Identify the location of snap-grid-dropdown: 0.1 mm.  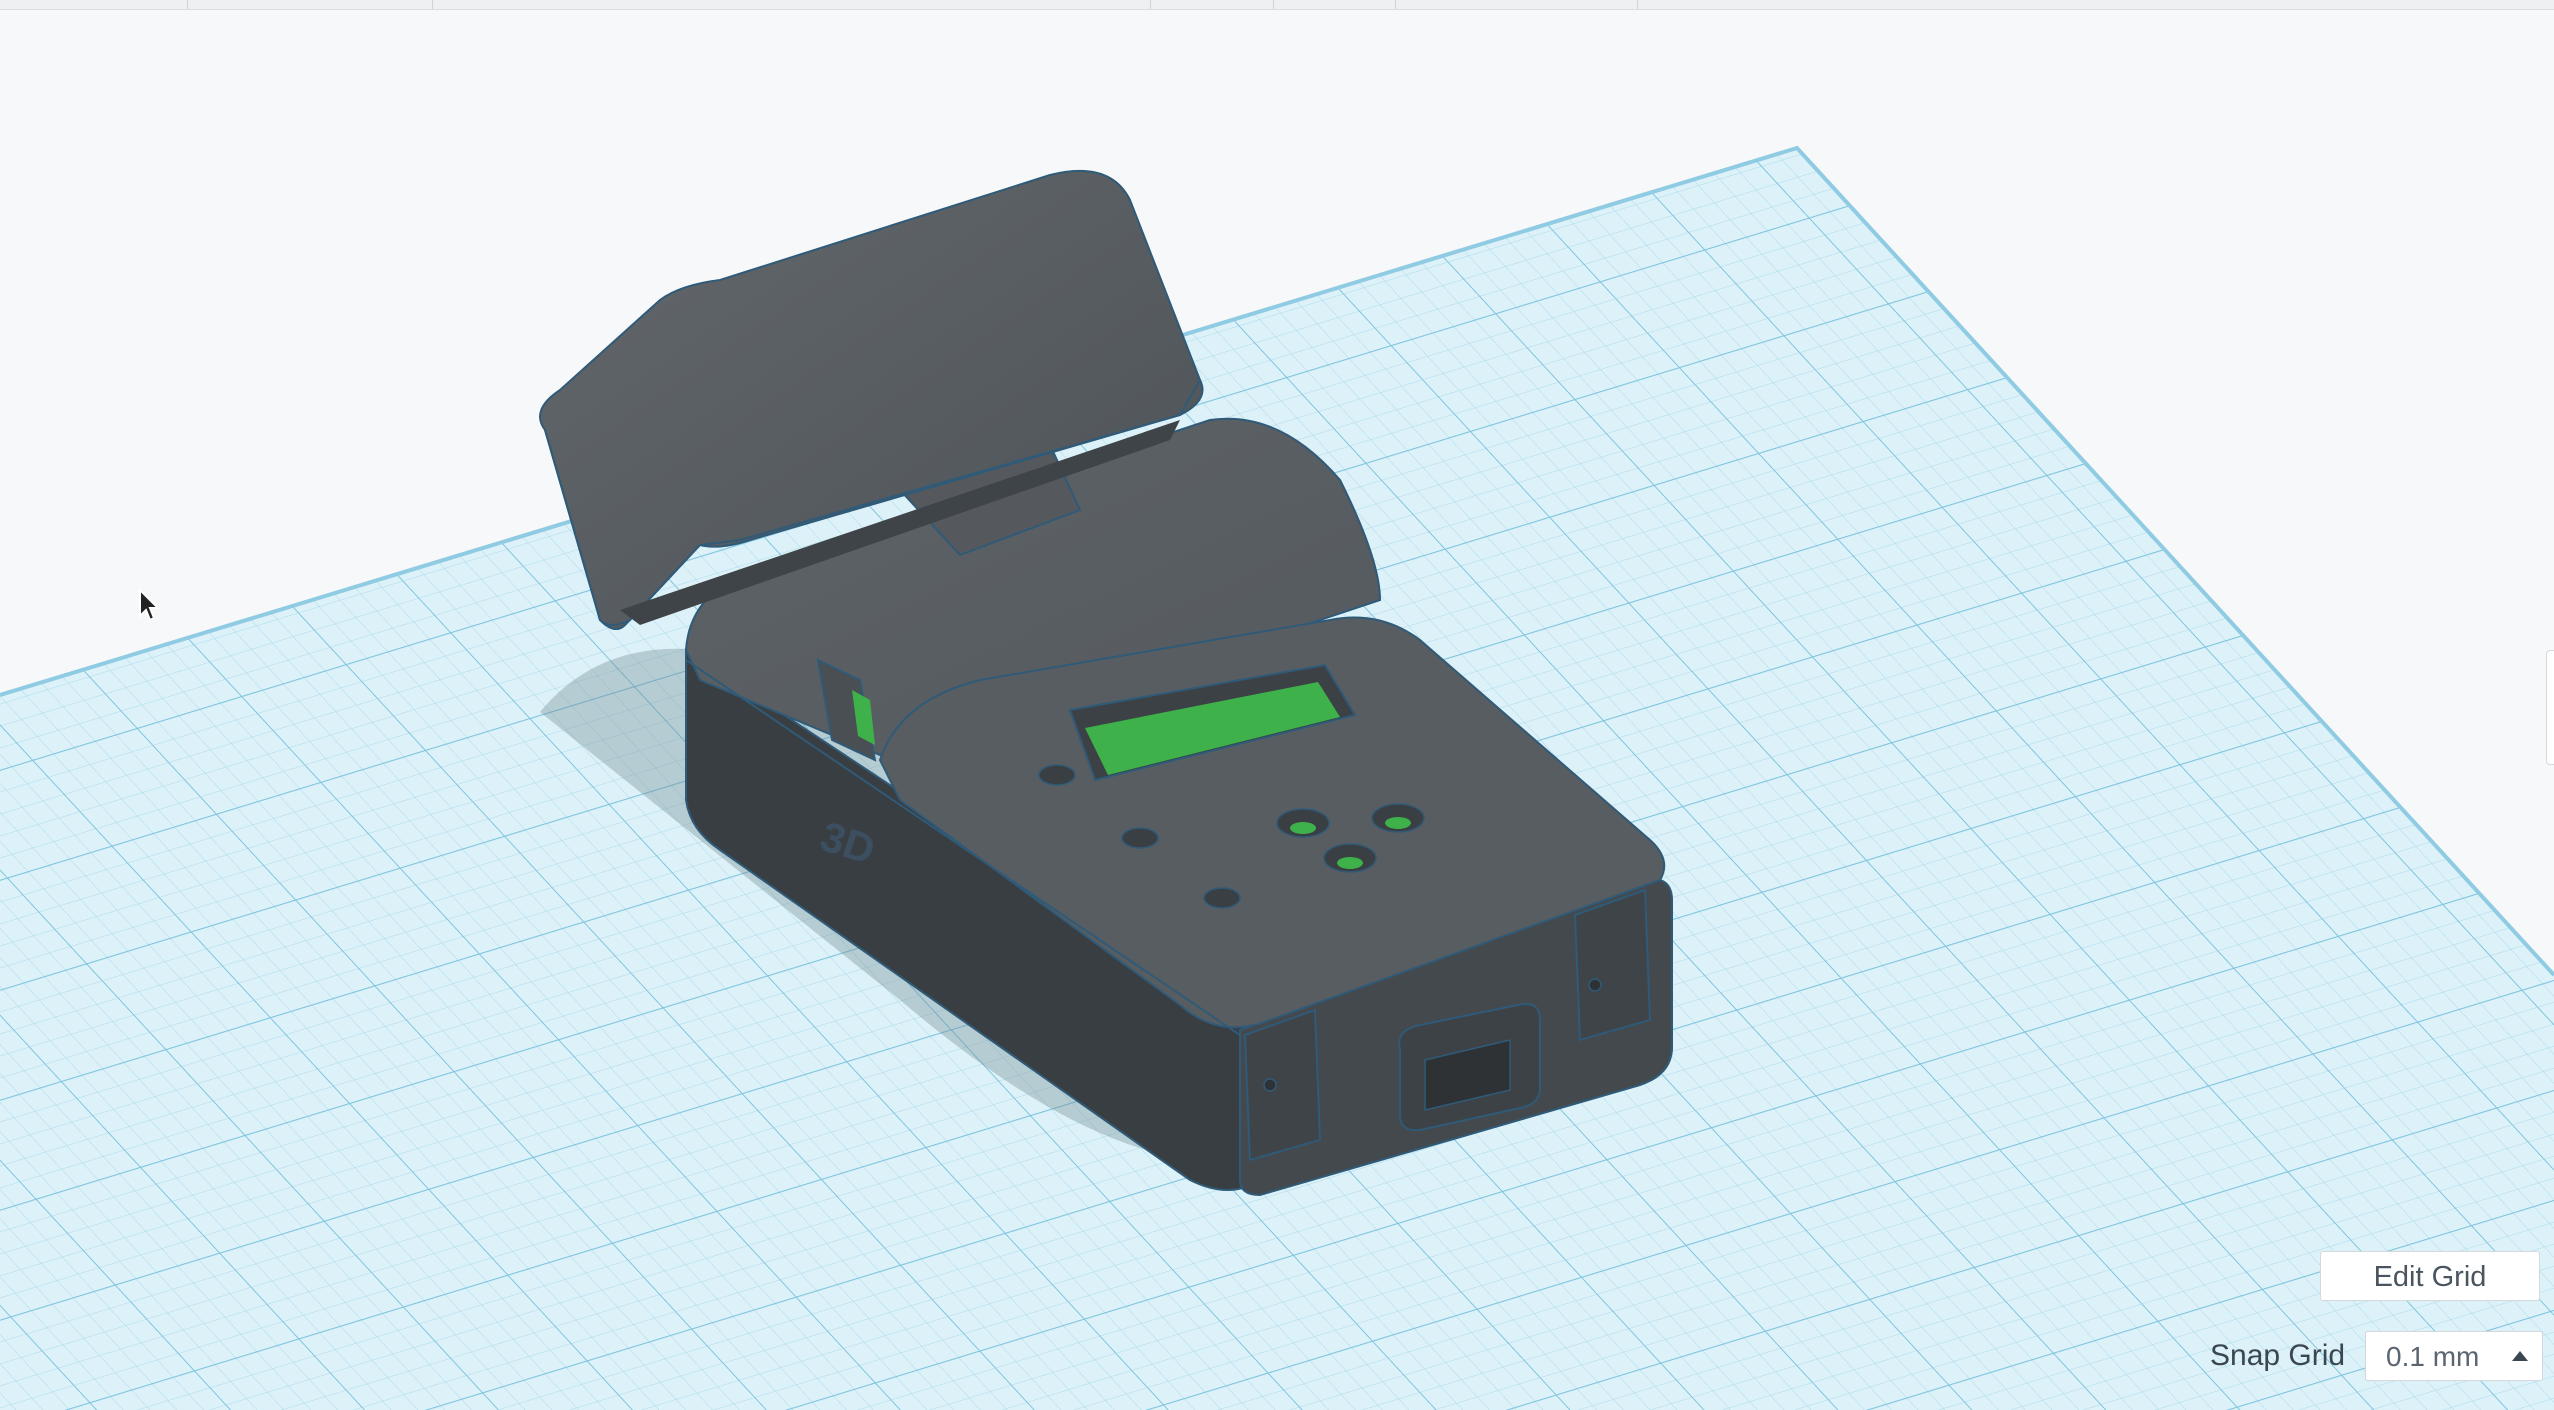
(2454, 1356).